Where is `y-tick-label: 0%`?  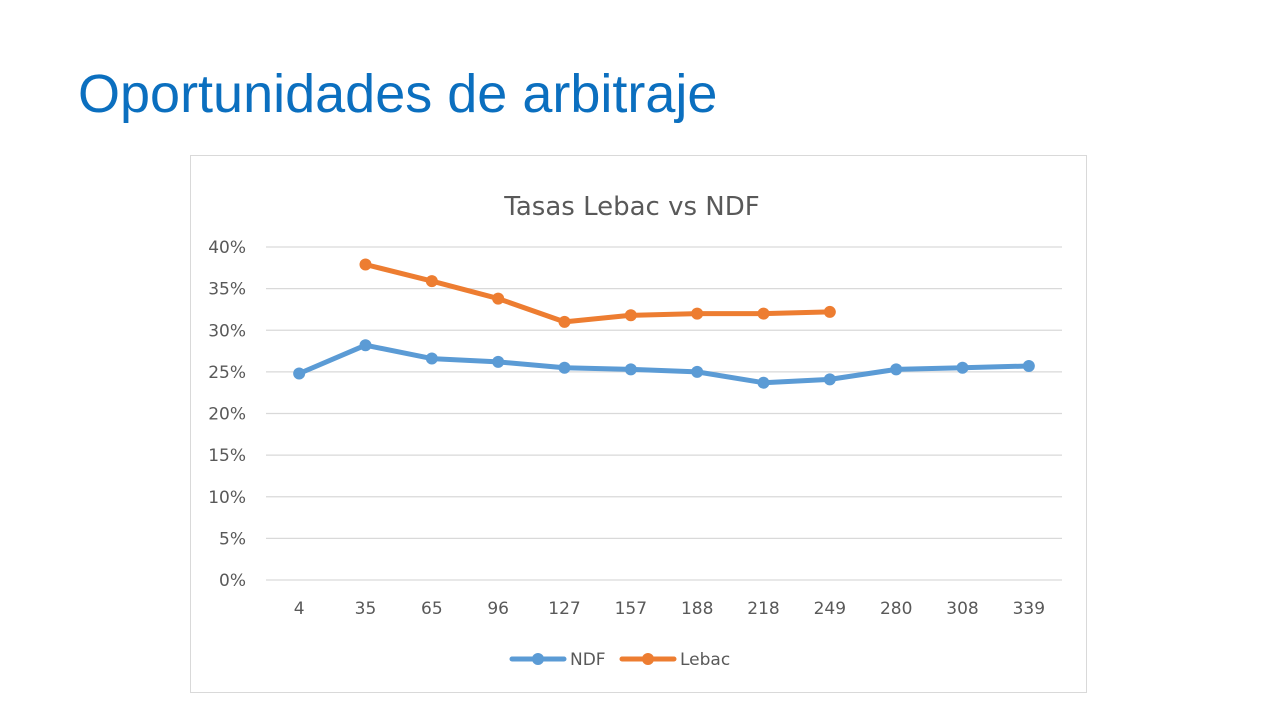
y-tick-label: 0% is located at coordinates (232, 581).